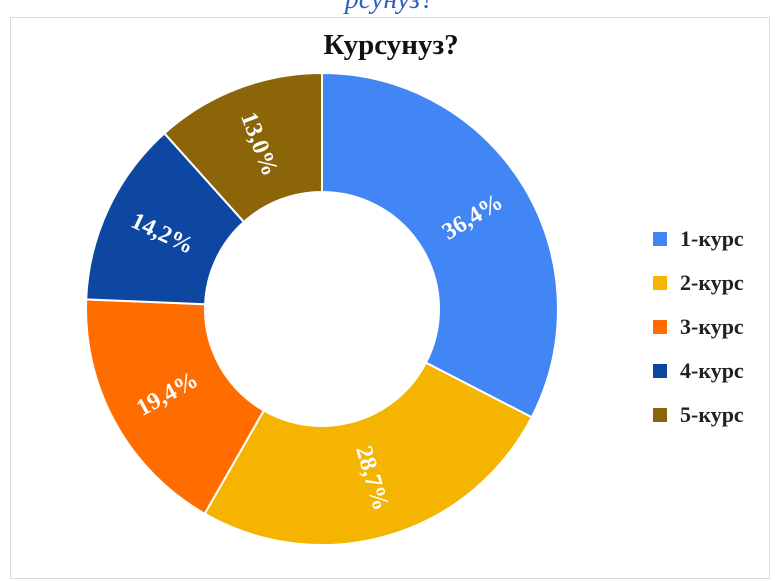 The width and height of the screenshot is (779, 581). I want to click on legend-label: 4-курс, so click(712, 370).